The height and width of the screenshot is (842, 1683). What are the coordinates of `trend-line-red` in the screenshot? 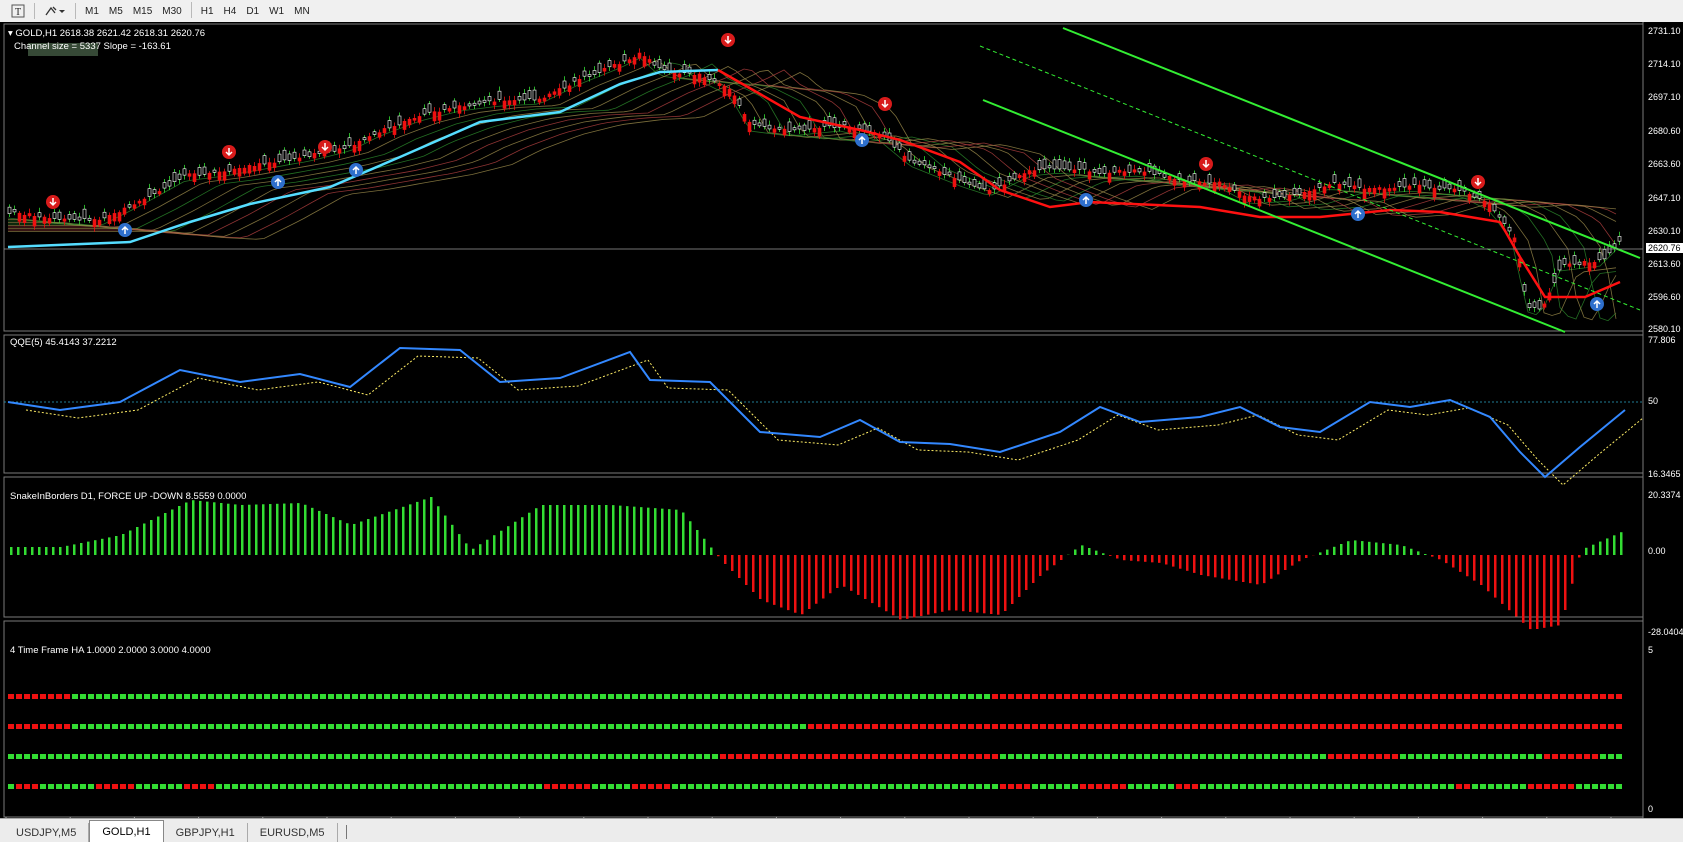 It's located at (1169, 183).